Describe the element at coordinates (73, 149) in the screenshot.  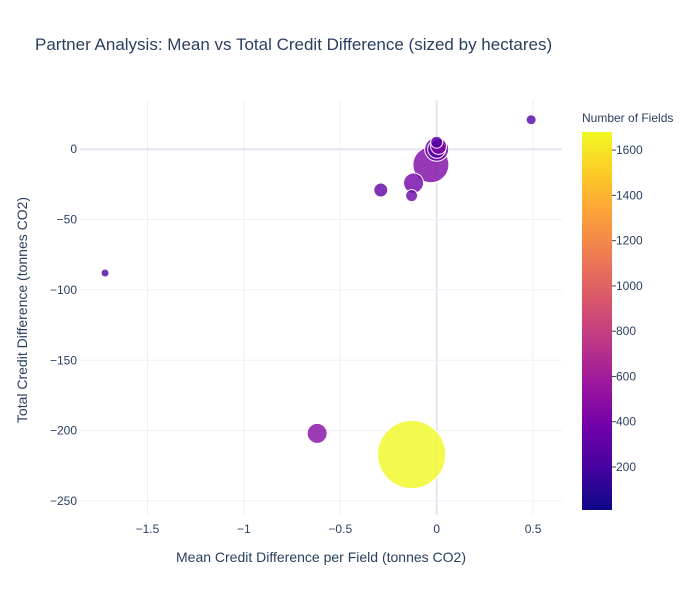
I see `y-tick-label: 0` at that location.